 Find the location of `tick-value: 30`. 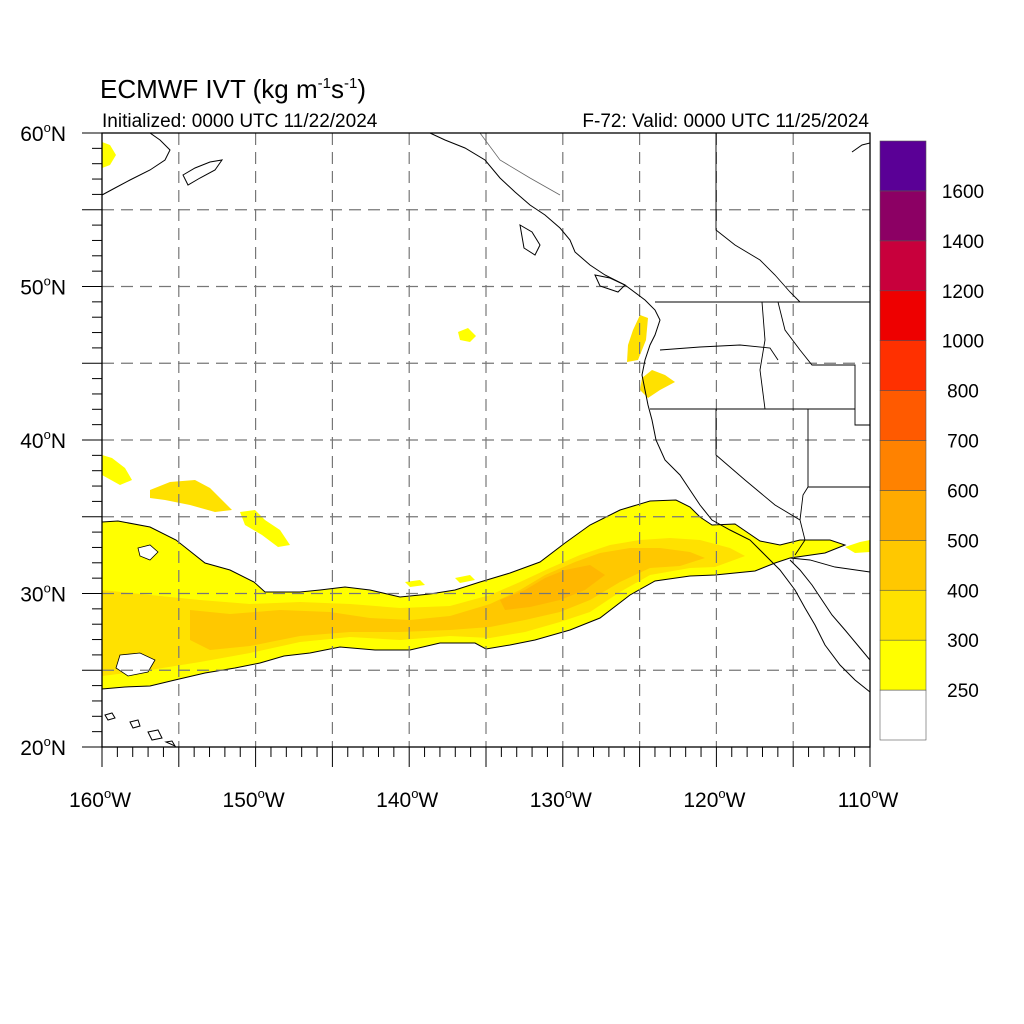

tick-value: 30 is located at coordinates (31, 595).